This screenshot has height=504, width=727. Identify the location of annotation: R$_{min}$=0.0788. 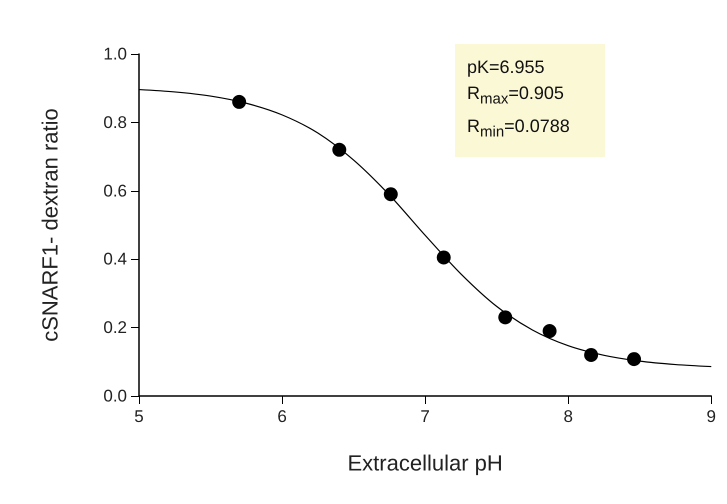
(519, 128).